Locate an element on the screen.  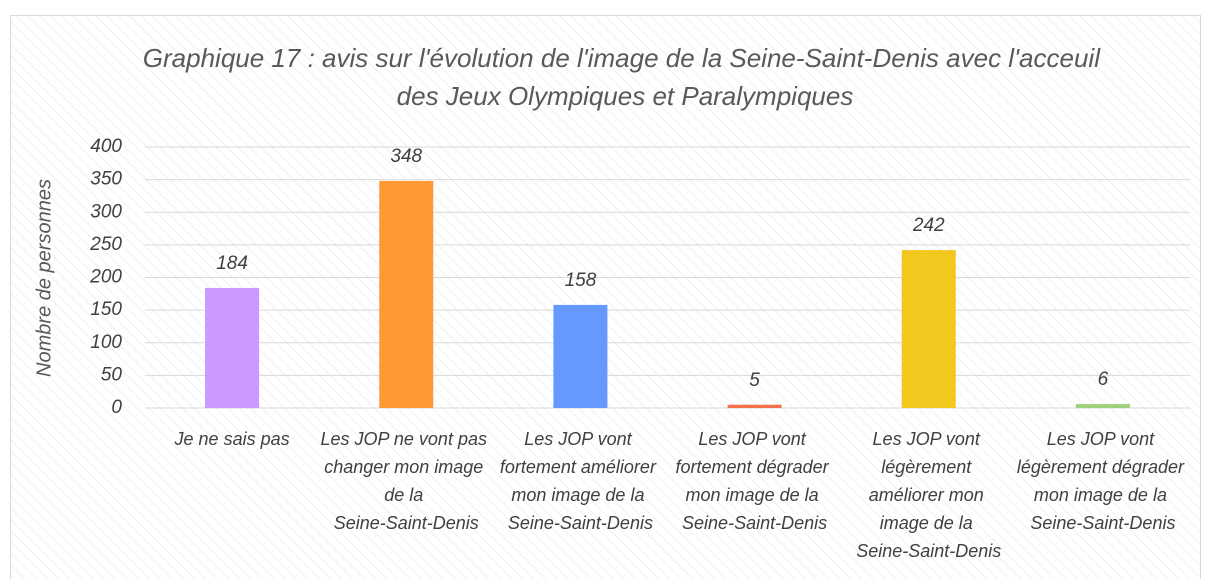
y-tick-label: 200 is located at coordinates (105, 277).